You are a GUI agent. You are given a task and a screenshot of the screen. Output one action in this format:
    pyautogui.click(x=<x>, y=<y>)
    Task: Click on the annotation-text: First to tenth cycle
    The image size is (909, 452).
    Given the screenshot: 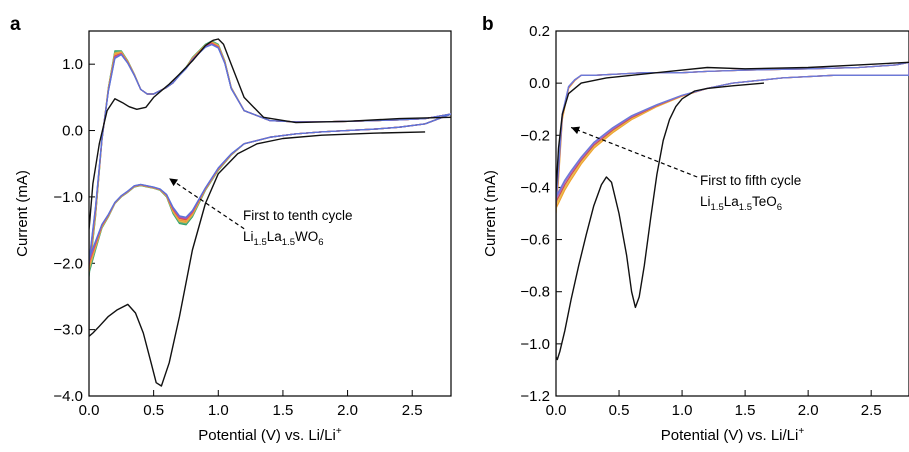 What is the action you would take?
    pyautogui.click(x=298, y=215)
    